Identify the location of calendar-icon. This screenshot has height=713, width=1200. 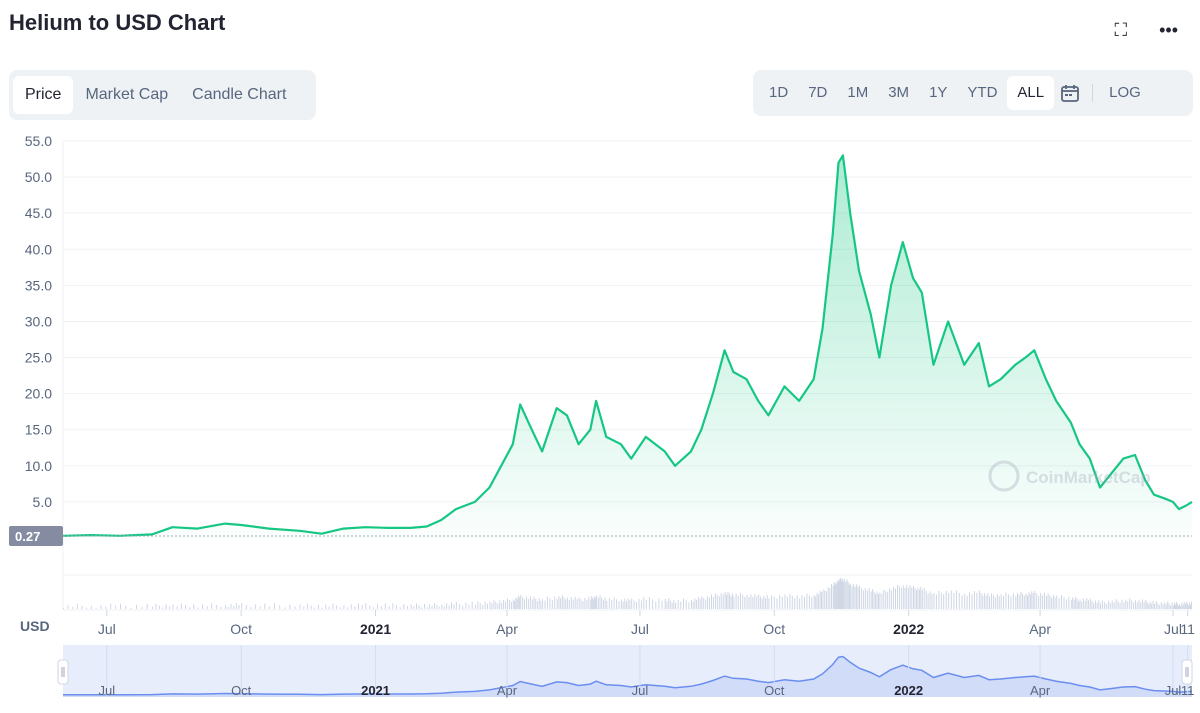
(1070, 93).